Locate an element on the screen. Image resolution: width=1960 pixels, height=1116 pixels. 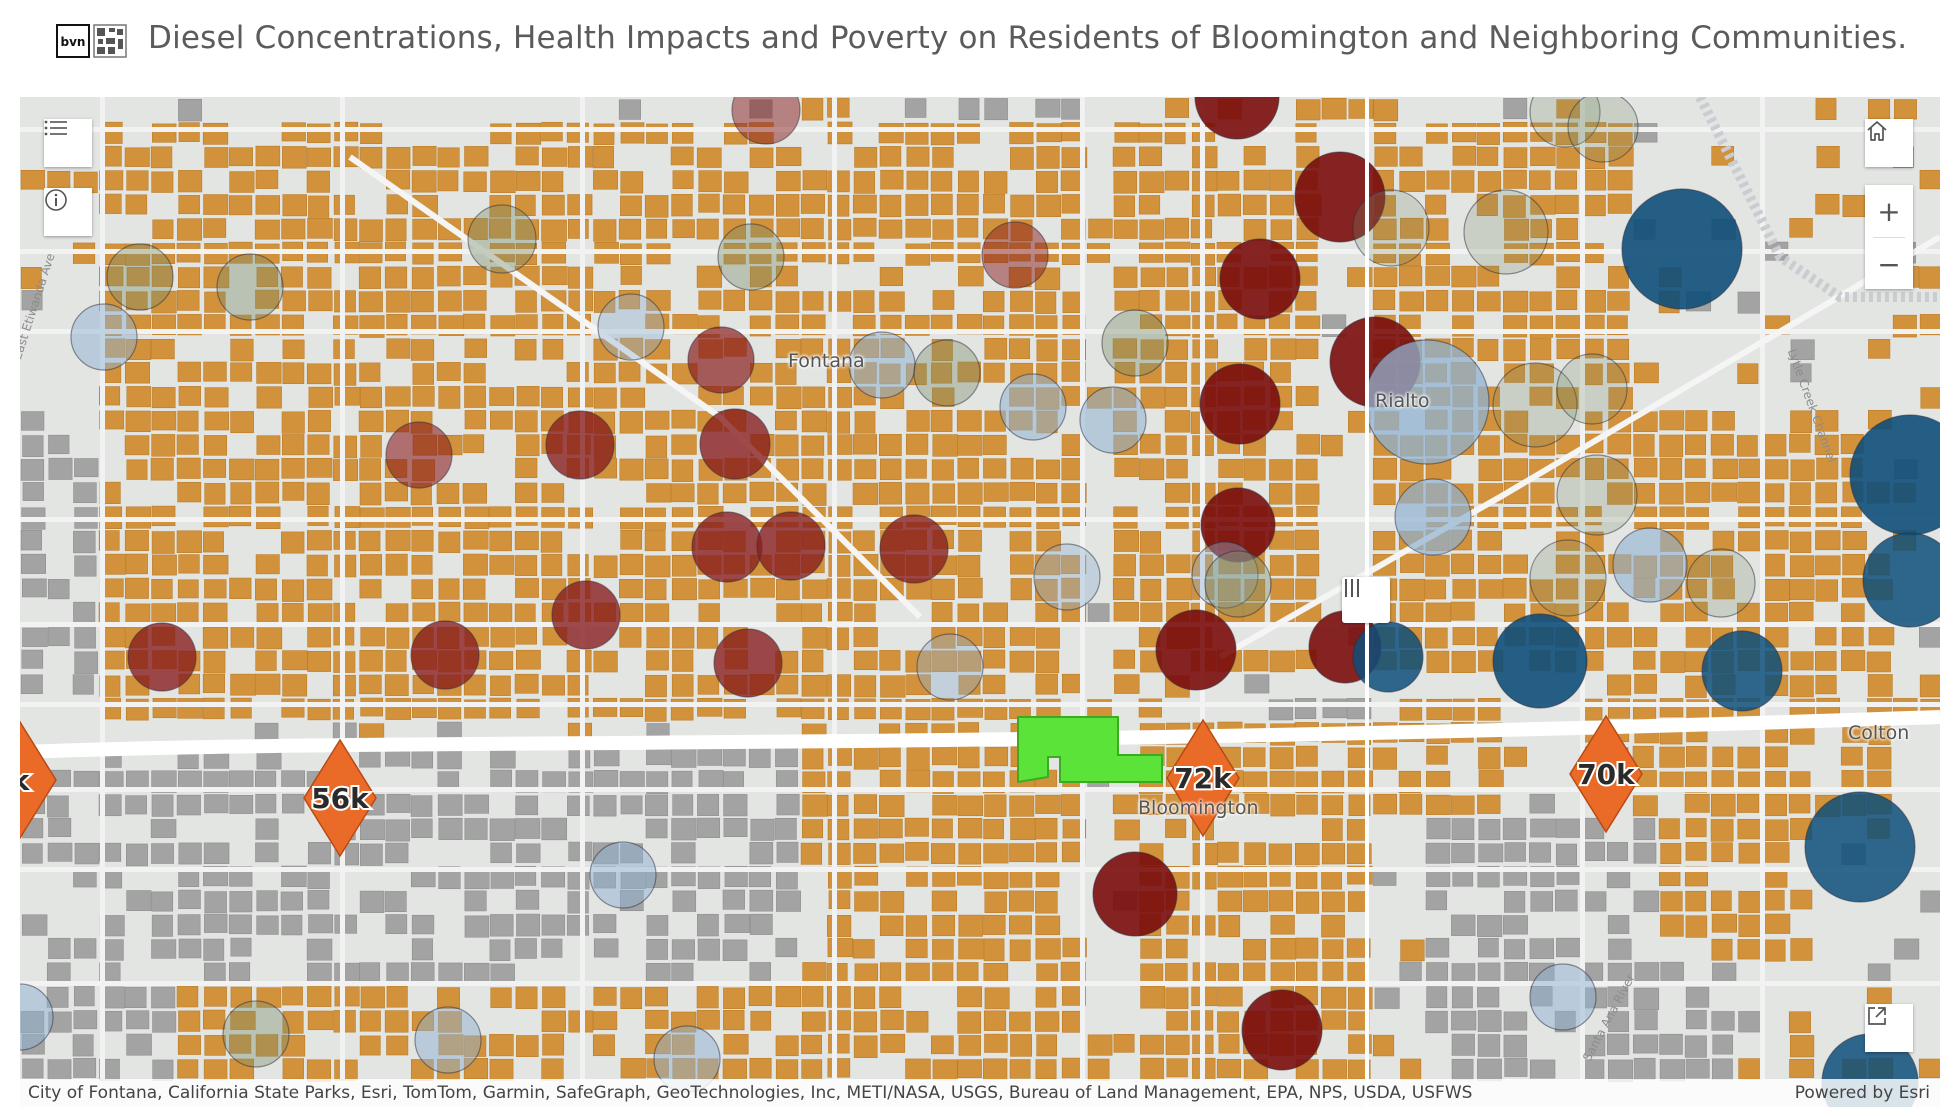
home-button is located at coordinates (1889, 143).